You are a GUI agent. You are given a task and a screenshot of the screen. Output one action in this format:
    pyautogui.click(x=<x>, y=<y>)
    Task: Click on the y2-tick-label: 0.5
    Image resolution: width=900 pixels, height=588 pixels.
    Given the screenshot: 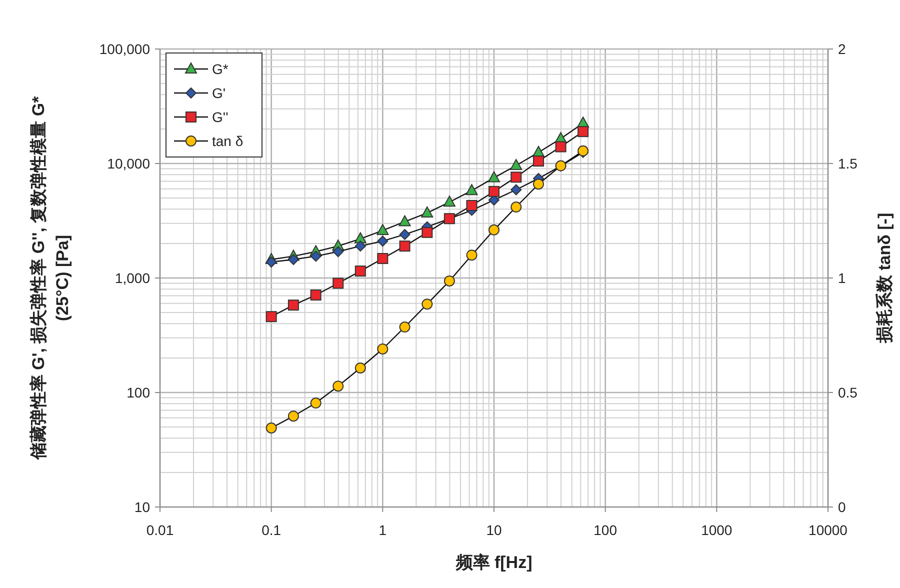 What is the action you would take?
    pyautogui.click(x=848, y=392)
    